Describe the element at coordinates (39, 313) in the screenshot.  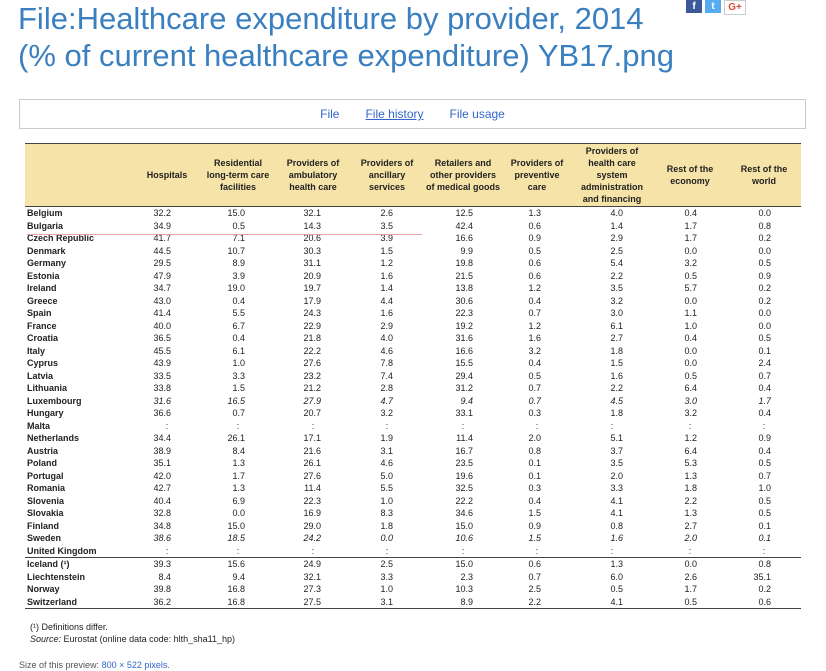
I see `country-cell: Spain` at that location.